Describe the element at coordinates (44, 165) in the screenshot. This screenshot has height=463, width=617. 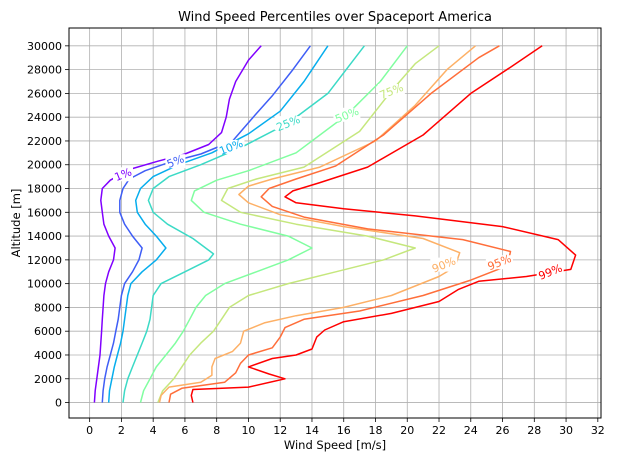
I see `y-tick-label: 20000` at that location.